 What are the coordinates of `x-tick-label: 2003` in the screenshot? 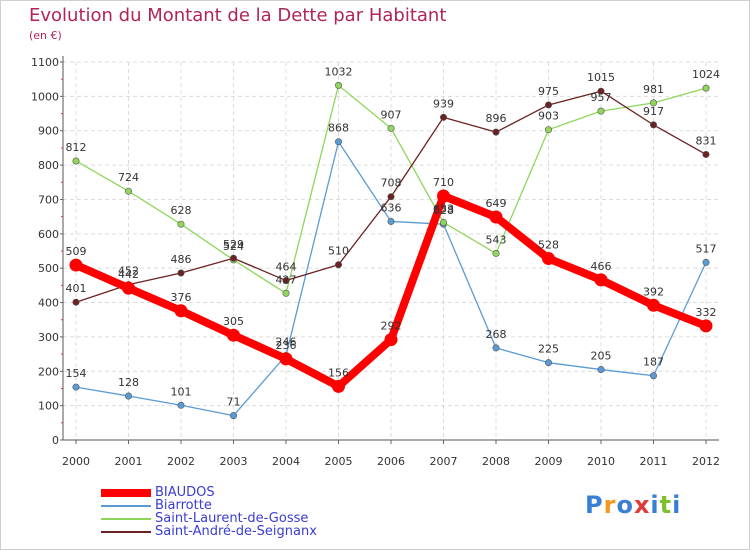 It's located at (234, 461).